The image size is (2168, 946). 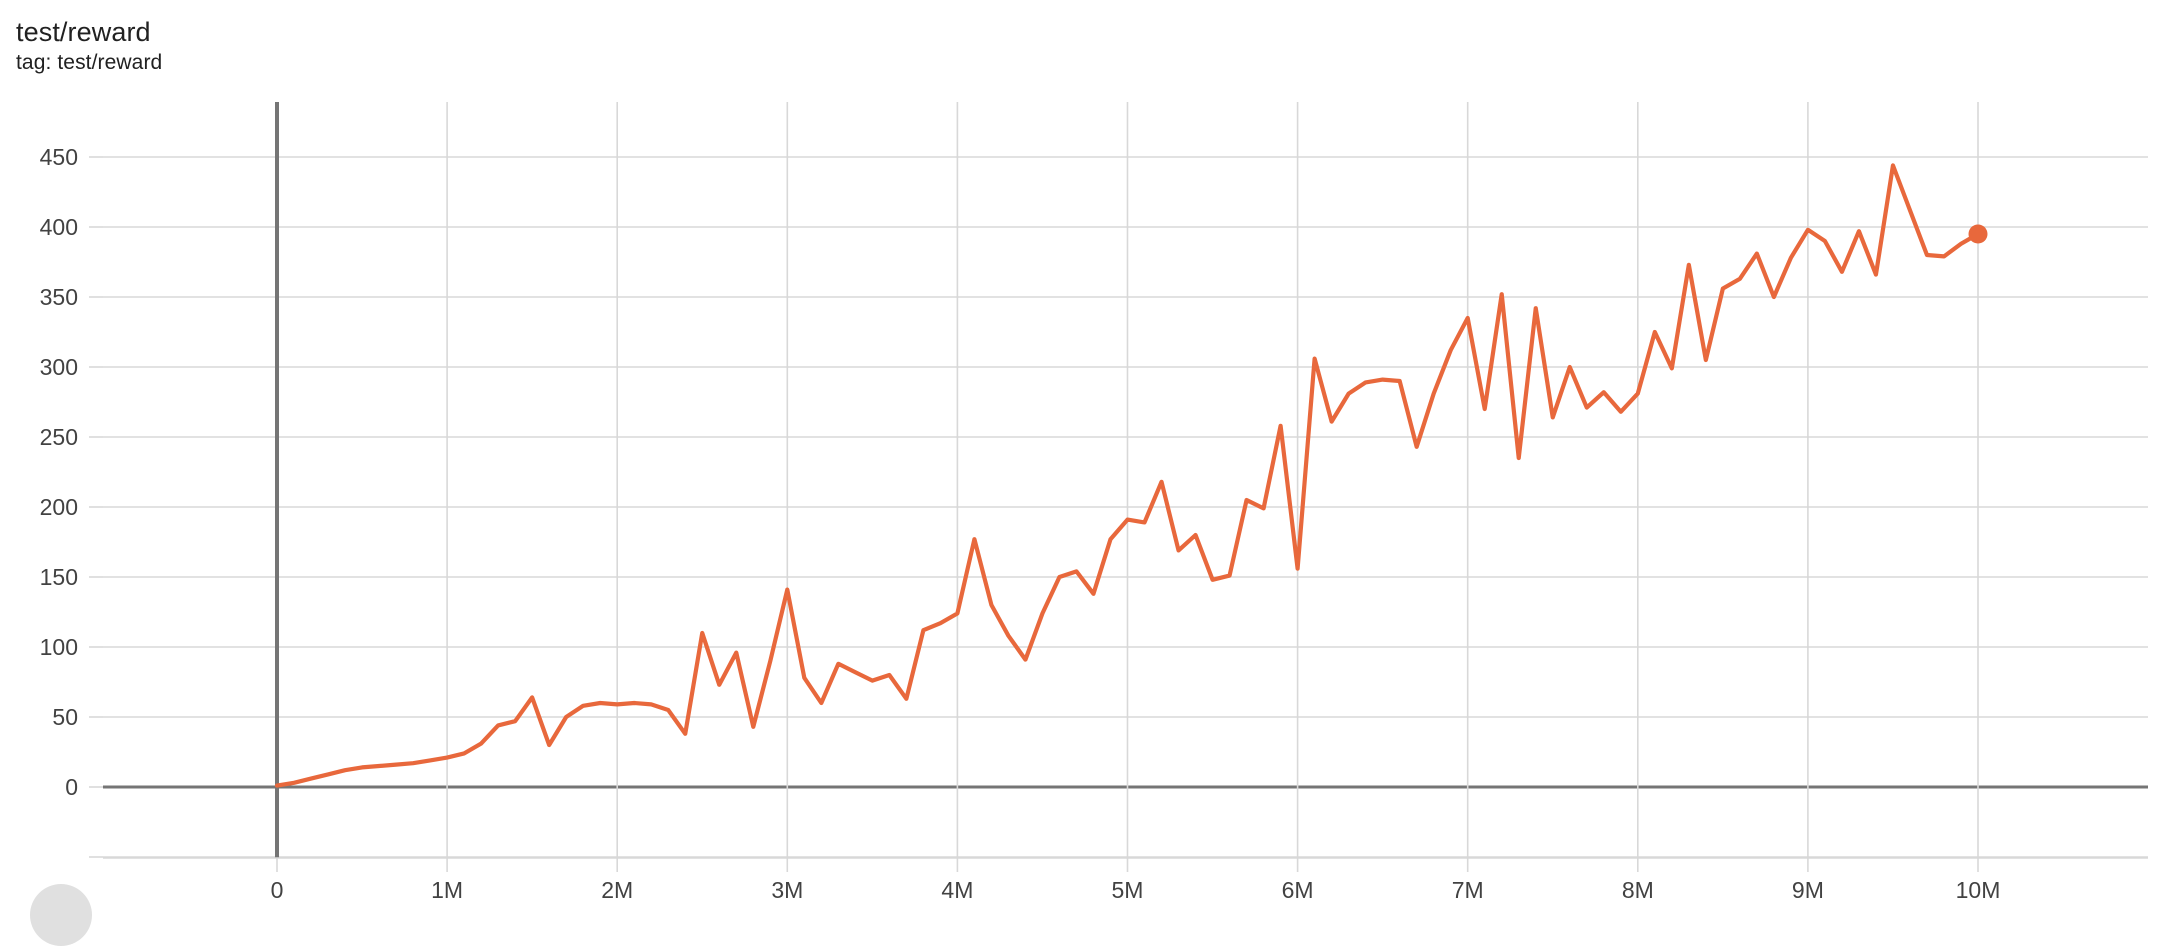 What do you see at coordinates (59, 367) in the screenshot?
I see `y-tick-label: 300` at bounding box center [59, 367].